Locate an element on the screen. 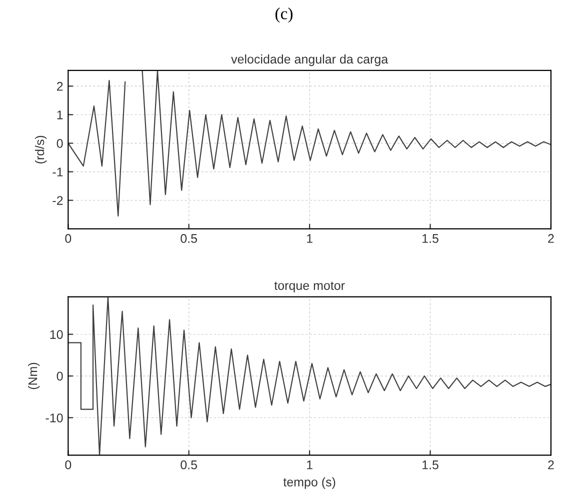 Image resolution: width=568 pixels, height=503 pixels. y-tick-label: 2 is located at coordinates (59, 86).